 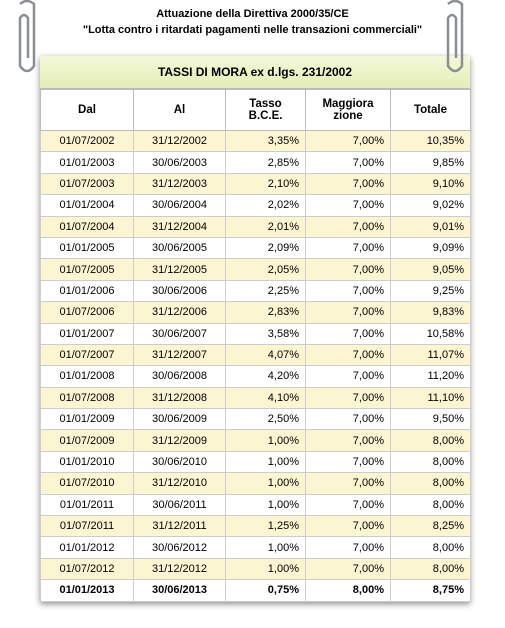 What do you see at coordinates (87, 269) in the screenshot?
I see `date-cell: 01/07/2005` at bounding box center [87, 269].